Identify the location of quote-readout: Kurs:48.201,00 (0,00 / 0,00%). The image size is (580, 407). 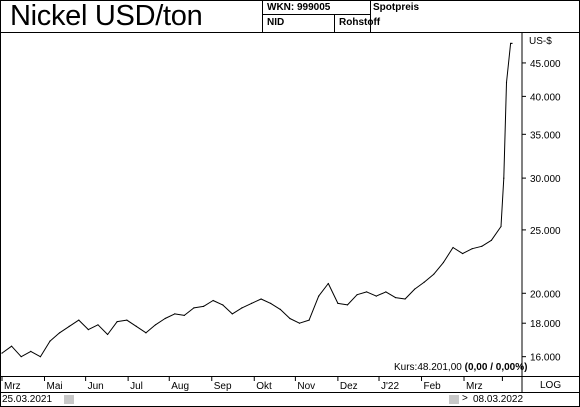
(460, 367).